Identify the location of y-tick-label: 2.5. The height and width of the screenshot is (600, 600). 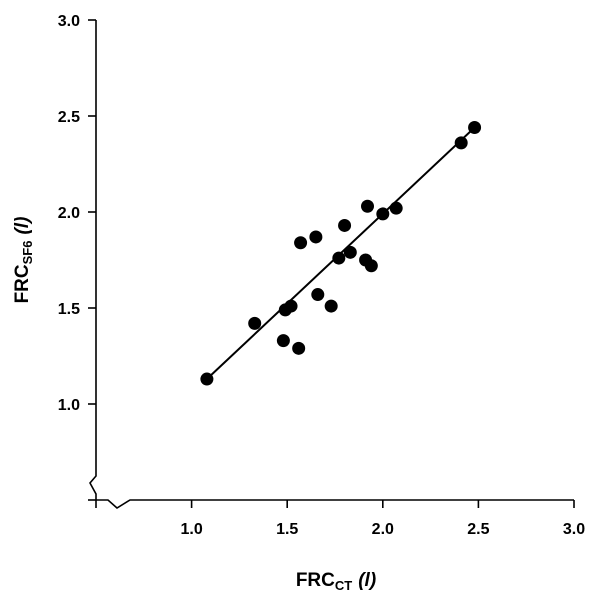
(69, 117).